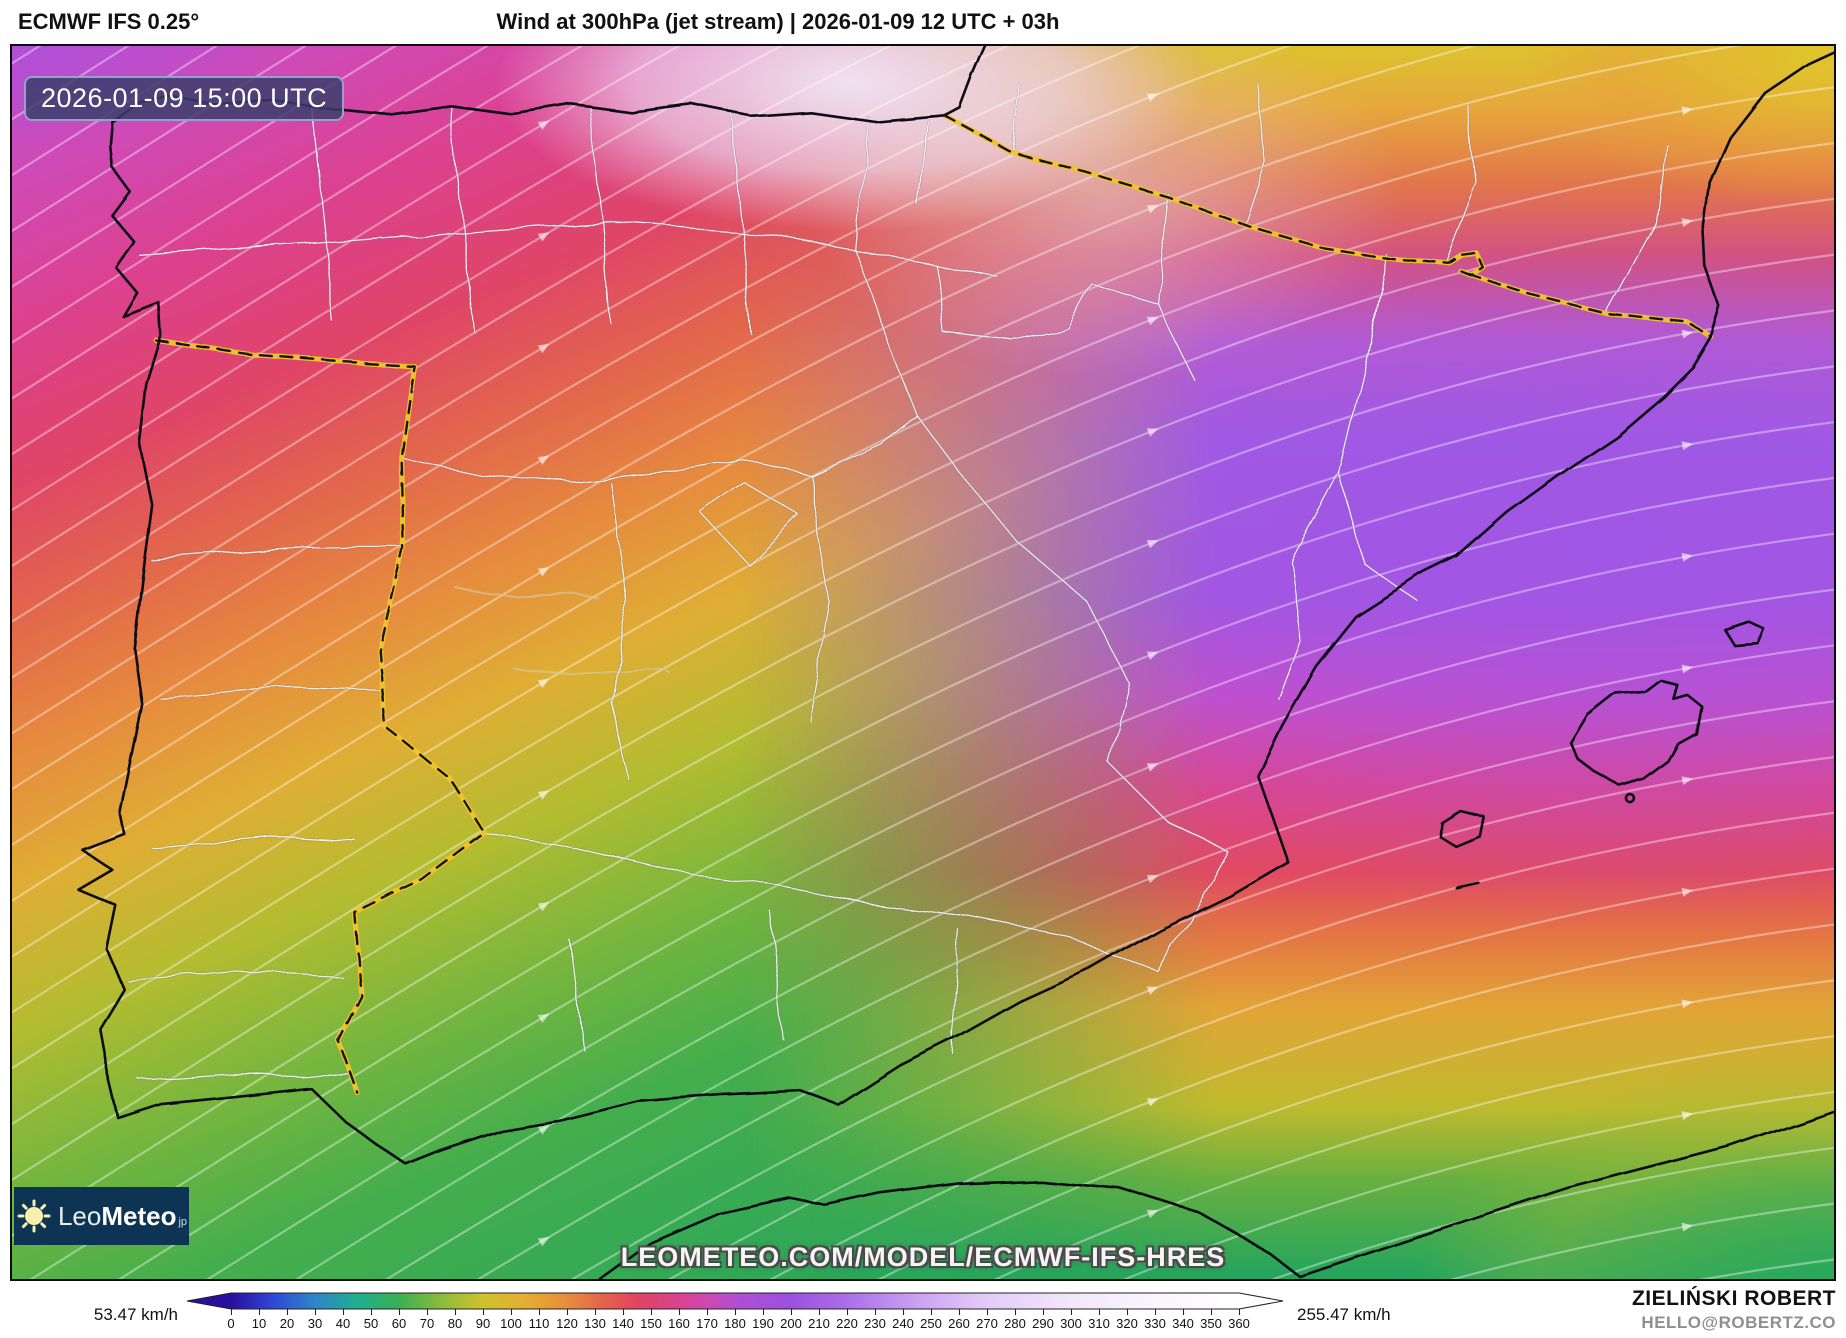 The height and width of the screenshot is (1338, 1846). I want to click on logo-text-light: Leo, so click(79, 1215).